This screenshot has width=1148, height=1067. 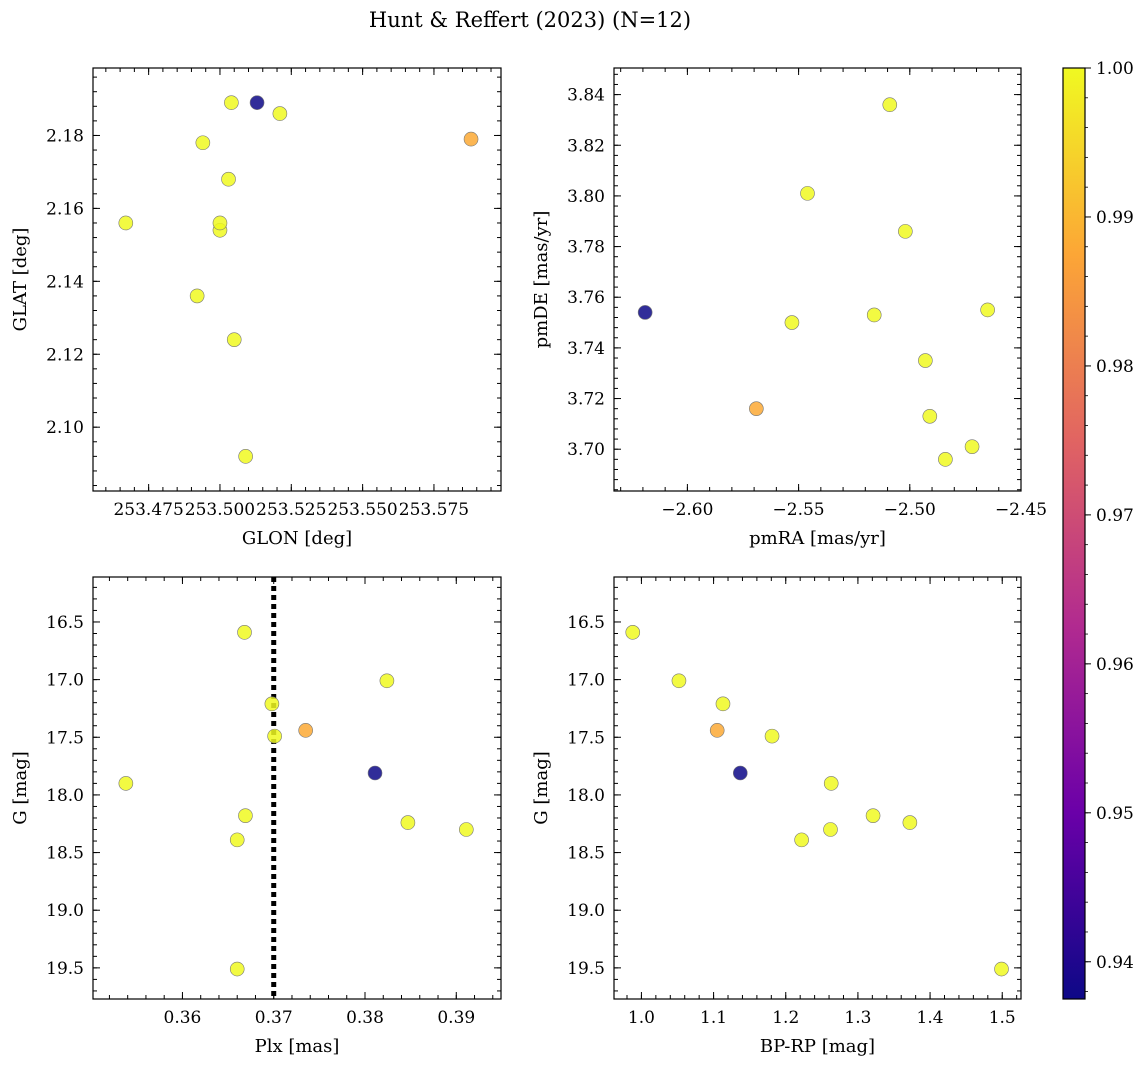 I want to click on y-tick-label: 2.10, so click(x=65, y=428).